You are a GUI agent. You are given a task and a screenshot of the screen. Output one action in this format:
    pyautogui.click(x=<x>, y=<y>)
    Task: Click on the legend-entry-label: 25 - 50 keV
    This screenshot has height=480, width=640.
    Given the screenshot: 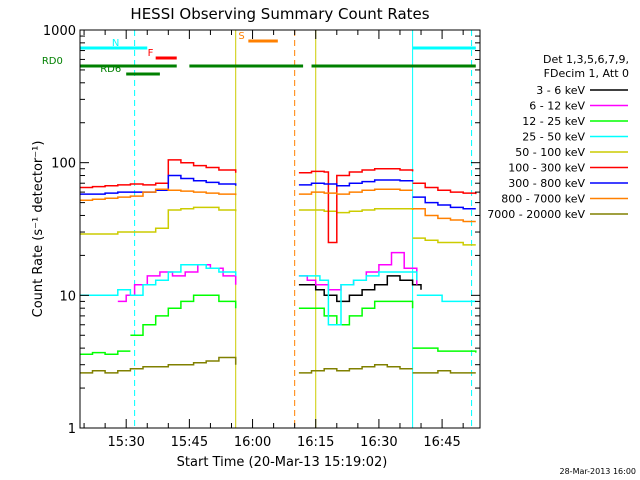 What is the action you would take?
    pyautogui.click(x=553, y=137)
    